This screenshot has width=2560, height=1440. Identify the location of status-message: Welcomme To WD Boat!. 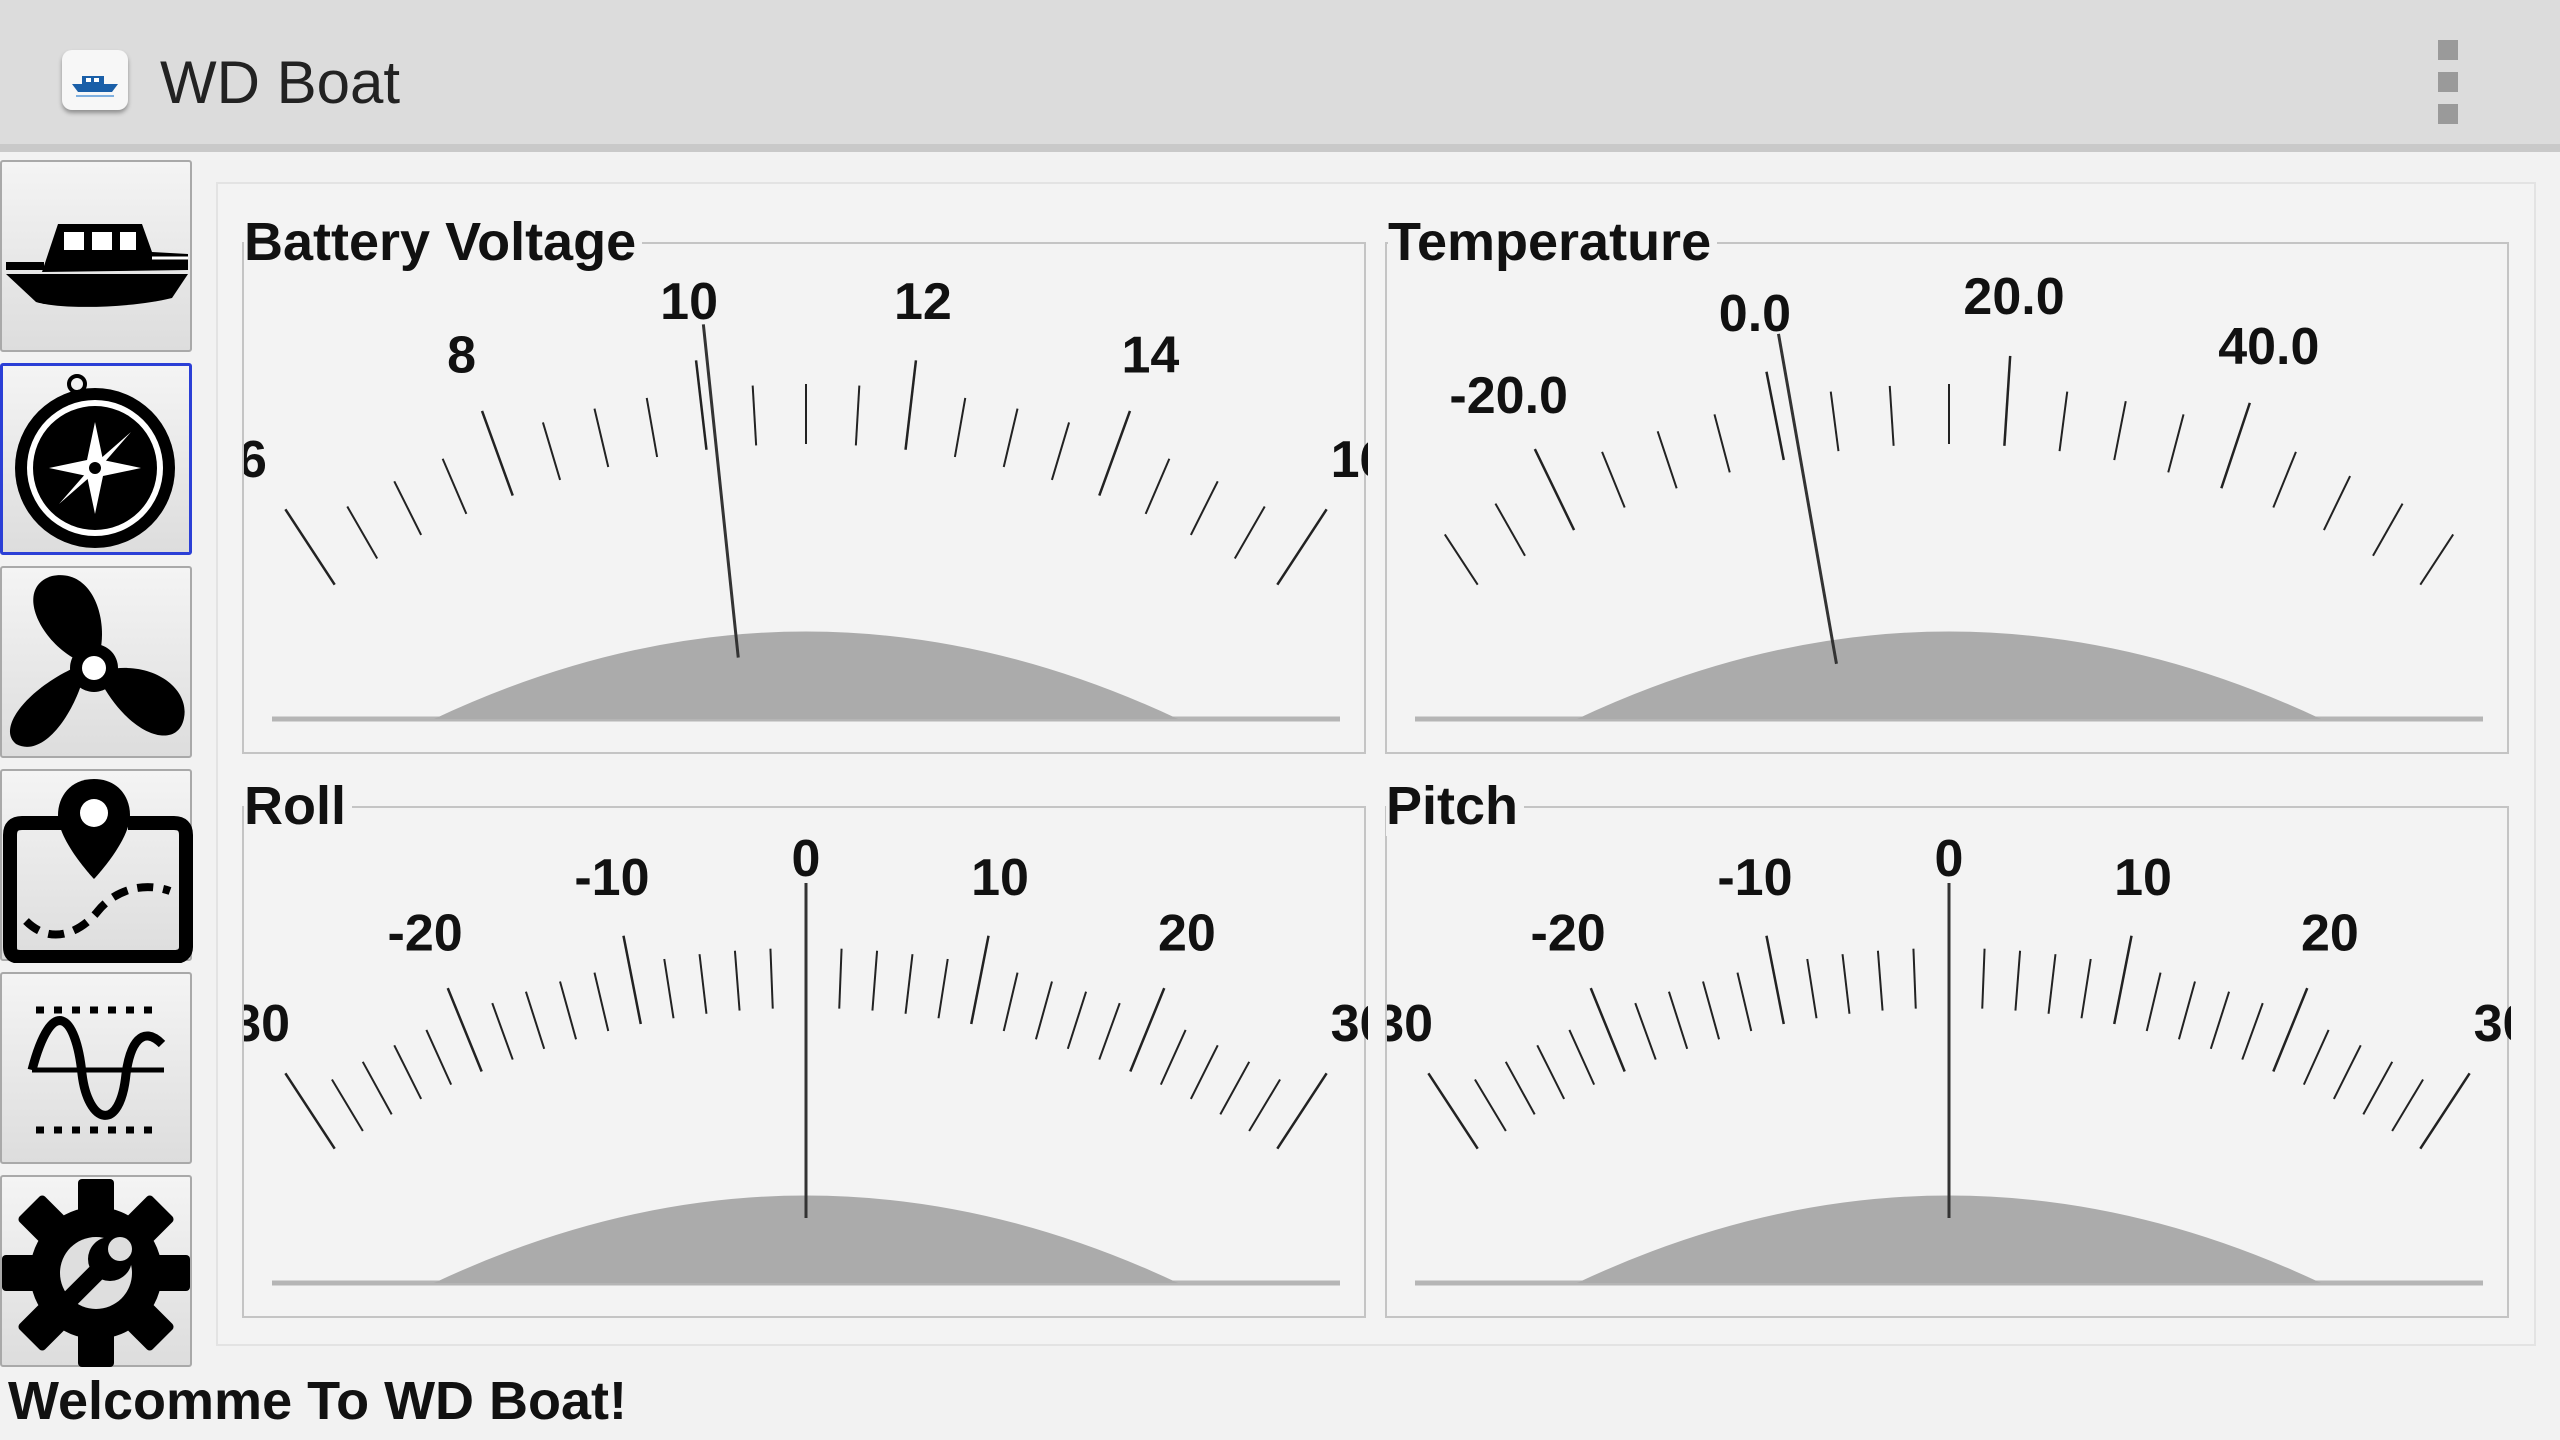
(318, 1401).